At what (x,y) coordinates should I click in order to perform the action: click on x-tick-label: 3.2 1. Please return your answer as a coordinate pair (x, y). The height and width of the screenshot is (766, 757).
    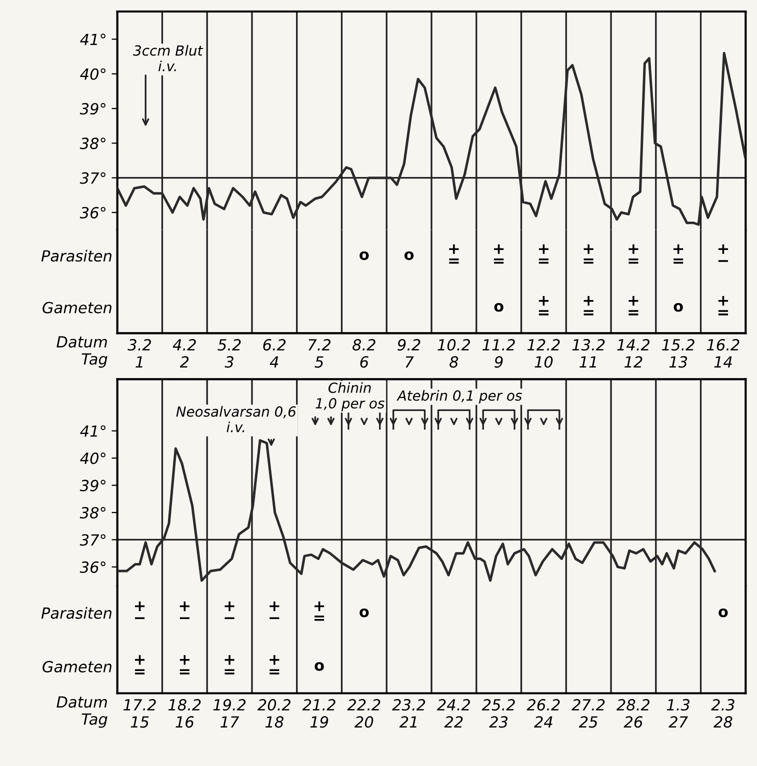
    Looking at the image, I should click on (139, 353).